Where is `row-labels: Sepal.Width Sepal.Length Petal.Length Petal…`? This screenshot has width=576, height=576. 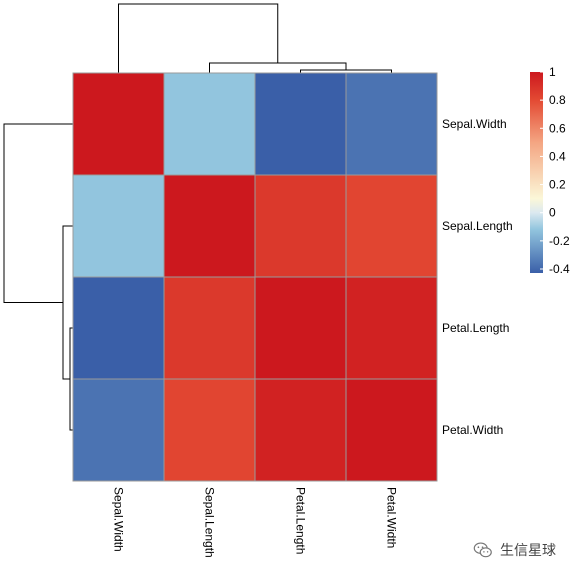 row-labels: Sepal.Width Sepal.Length Petal.Length Petal… is located at coordinates (477, 277).